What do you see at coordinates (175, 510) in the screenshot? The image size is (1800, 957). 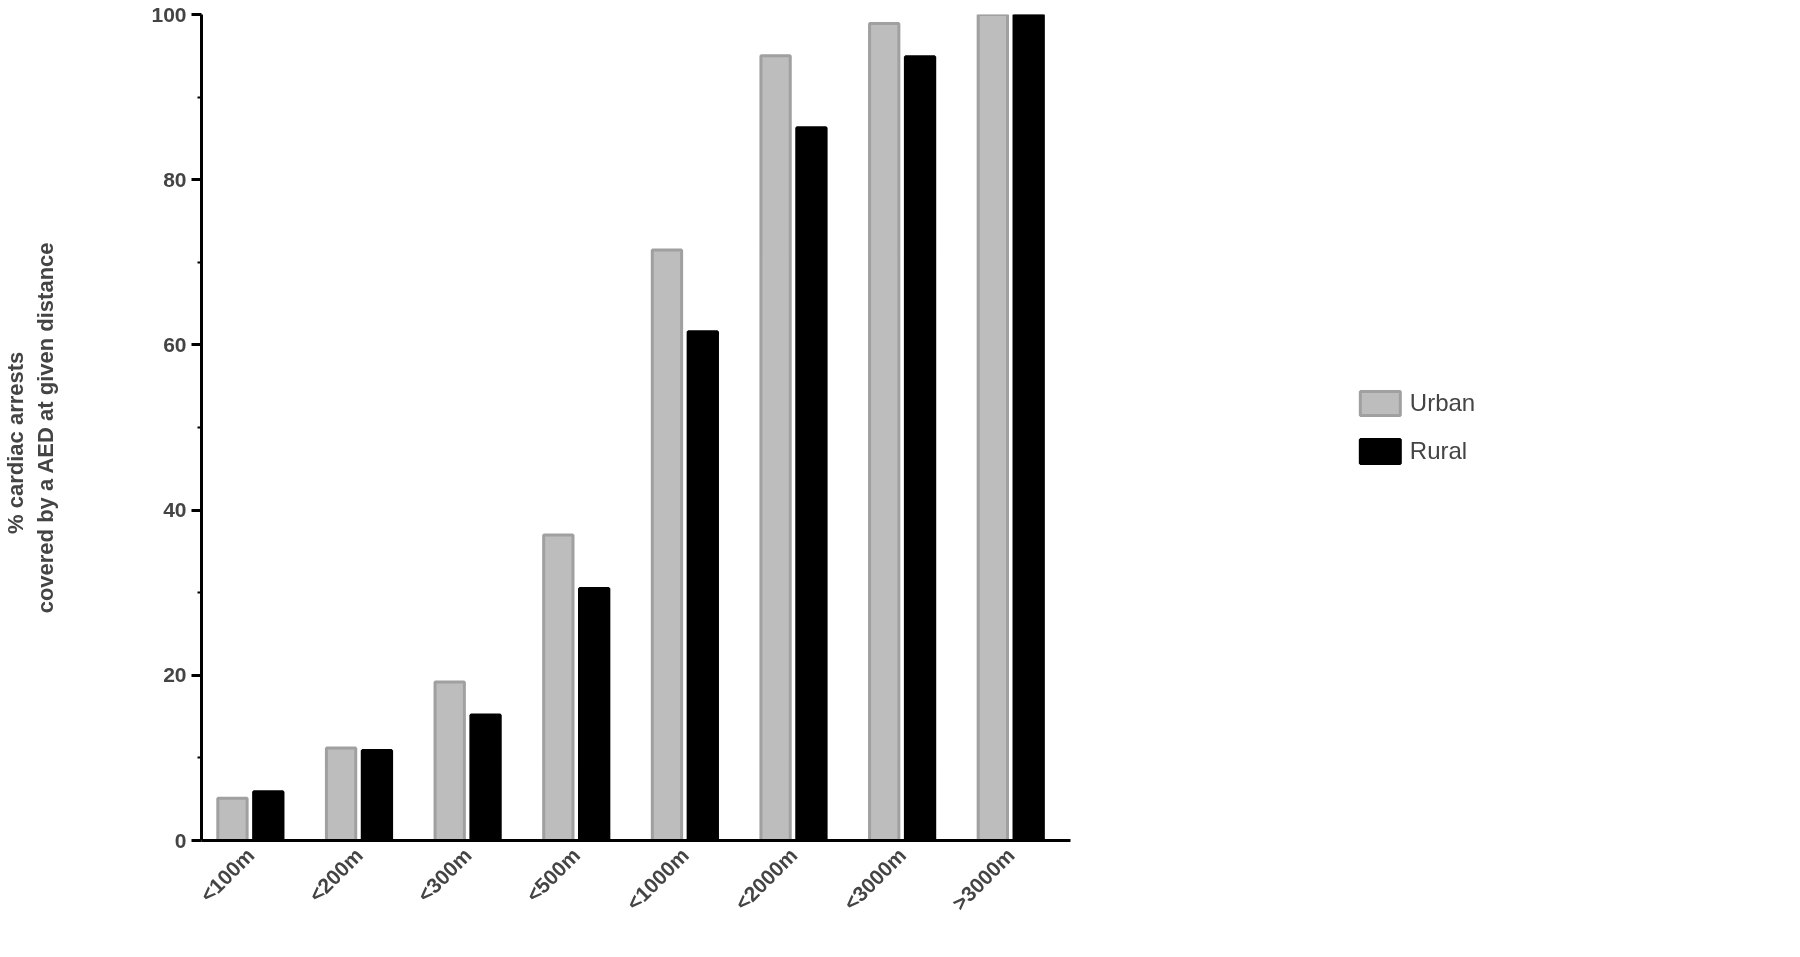 I see `y-tick-label: 40` at bounding box center [175, 510].